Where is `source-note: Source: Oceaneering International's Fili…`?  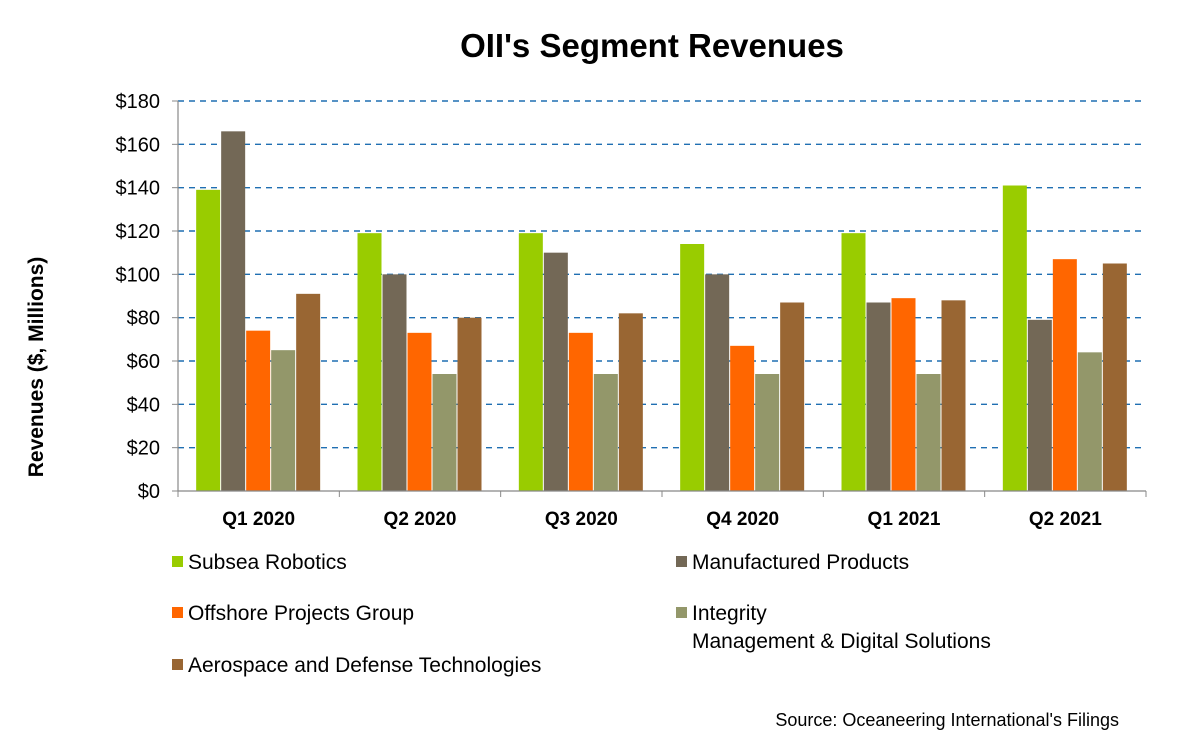 source-note: Source: Oceaneering International's Fili… is located at coordinates (947, 720).